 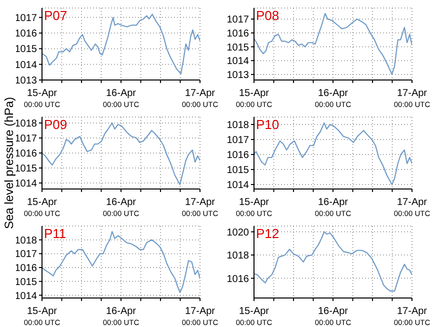 What do you see at coordinates (9, 163) in the screenshot?
I see `y-axis-title: Sea level pressure (hPa)` at bounding box center [9, 163].